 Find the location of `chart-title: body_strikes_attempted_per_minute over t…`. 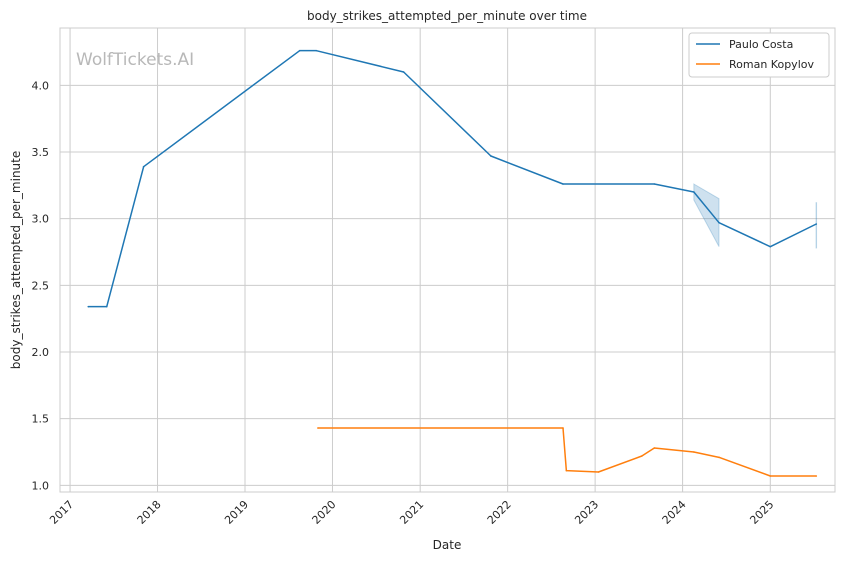

chart-title: body_strikes_attempted_per_minute over t… is located at coordinates (447, 16).